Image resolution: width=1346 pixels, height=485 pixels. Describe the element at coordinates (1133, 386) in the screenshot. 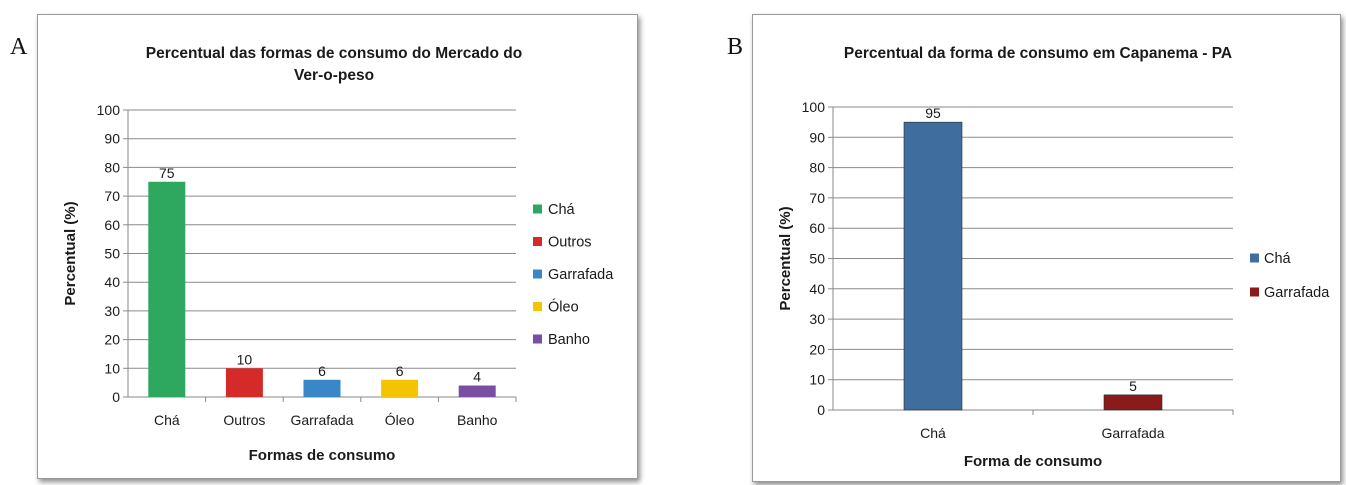

I see `data-label: 5` at that location.